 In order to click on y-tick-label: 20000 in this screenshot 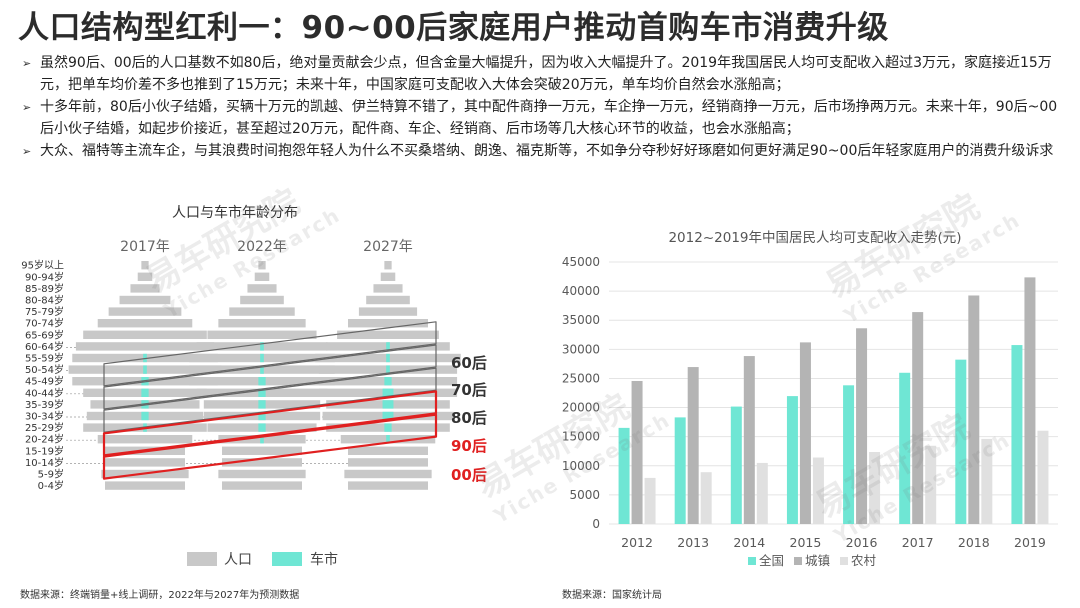, I will do `click(581, 408)`.